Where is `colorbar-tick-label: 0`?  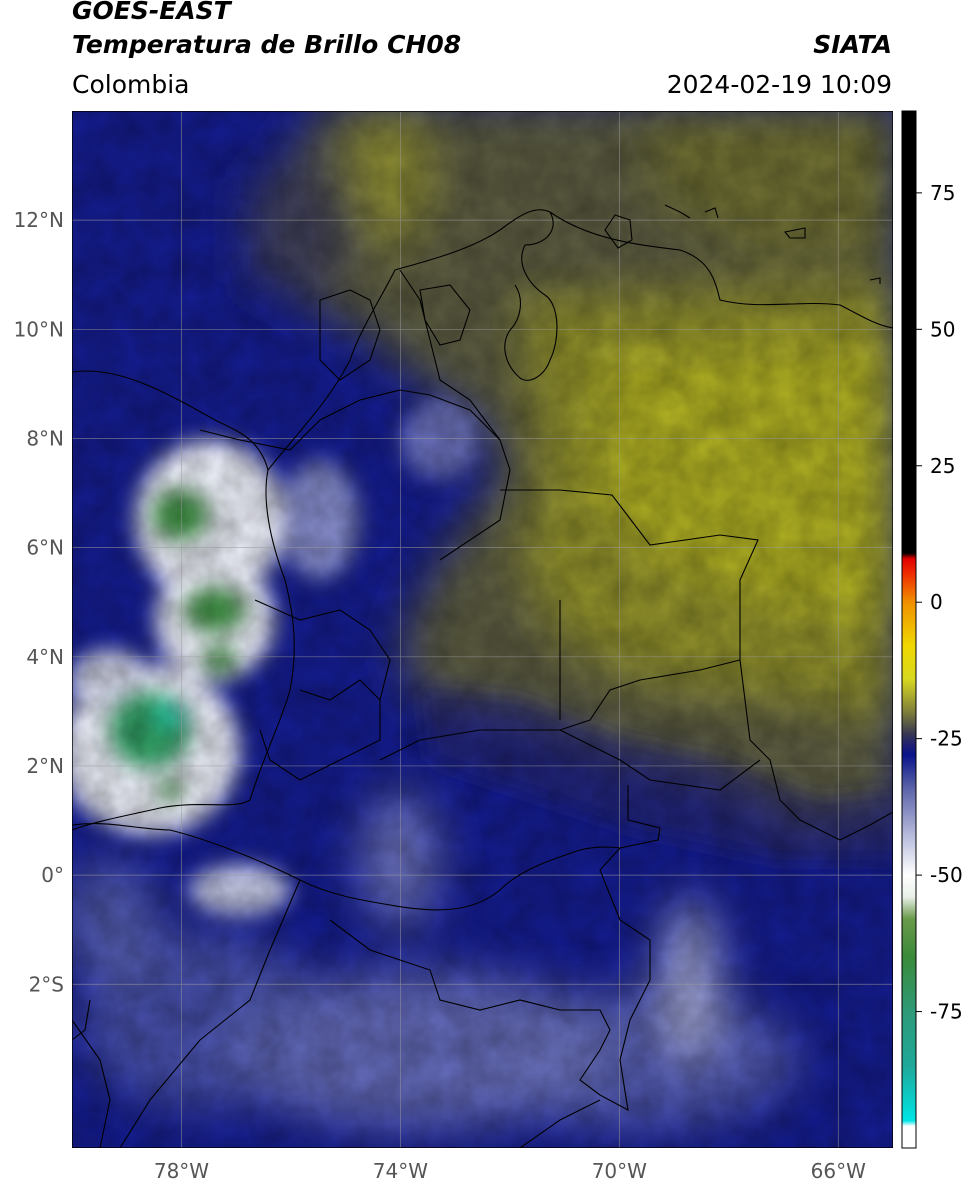 colorbar-tick-label: 0 is located at coordinates (936, 602).